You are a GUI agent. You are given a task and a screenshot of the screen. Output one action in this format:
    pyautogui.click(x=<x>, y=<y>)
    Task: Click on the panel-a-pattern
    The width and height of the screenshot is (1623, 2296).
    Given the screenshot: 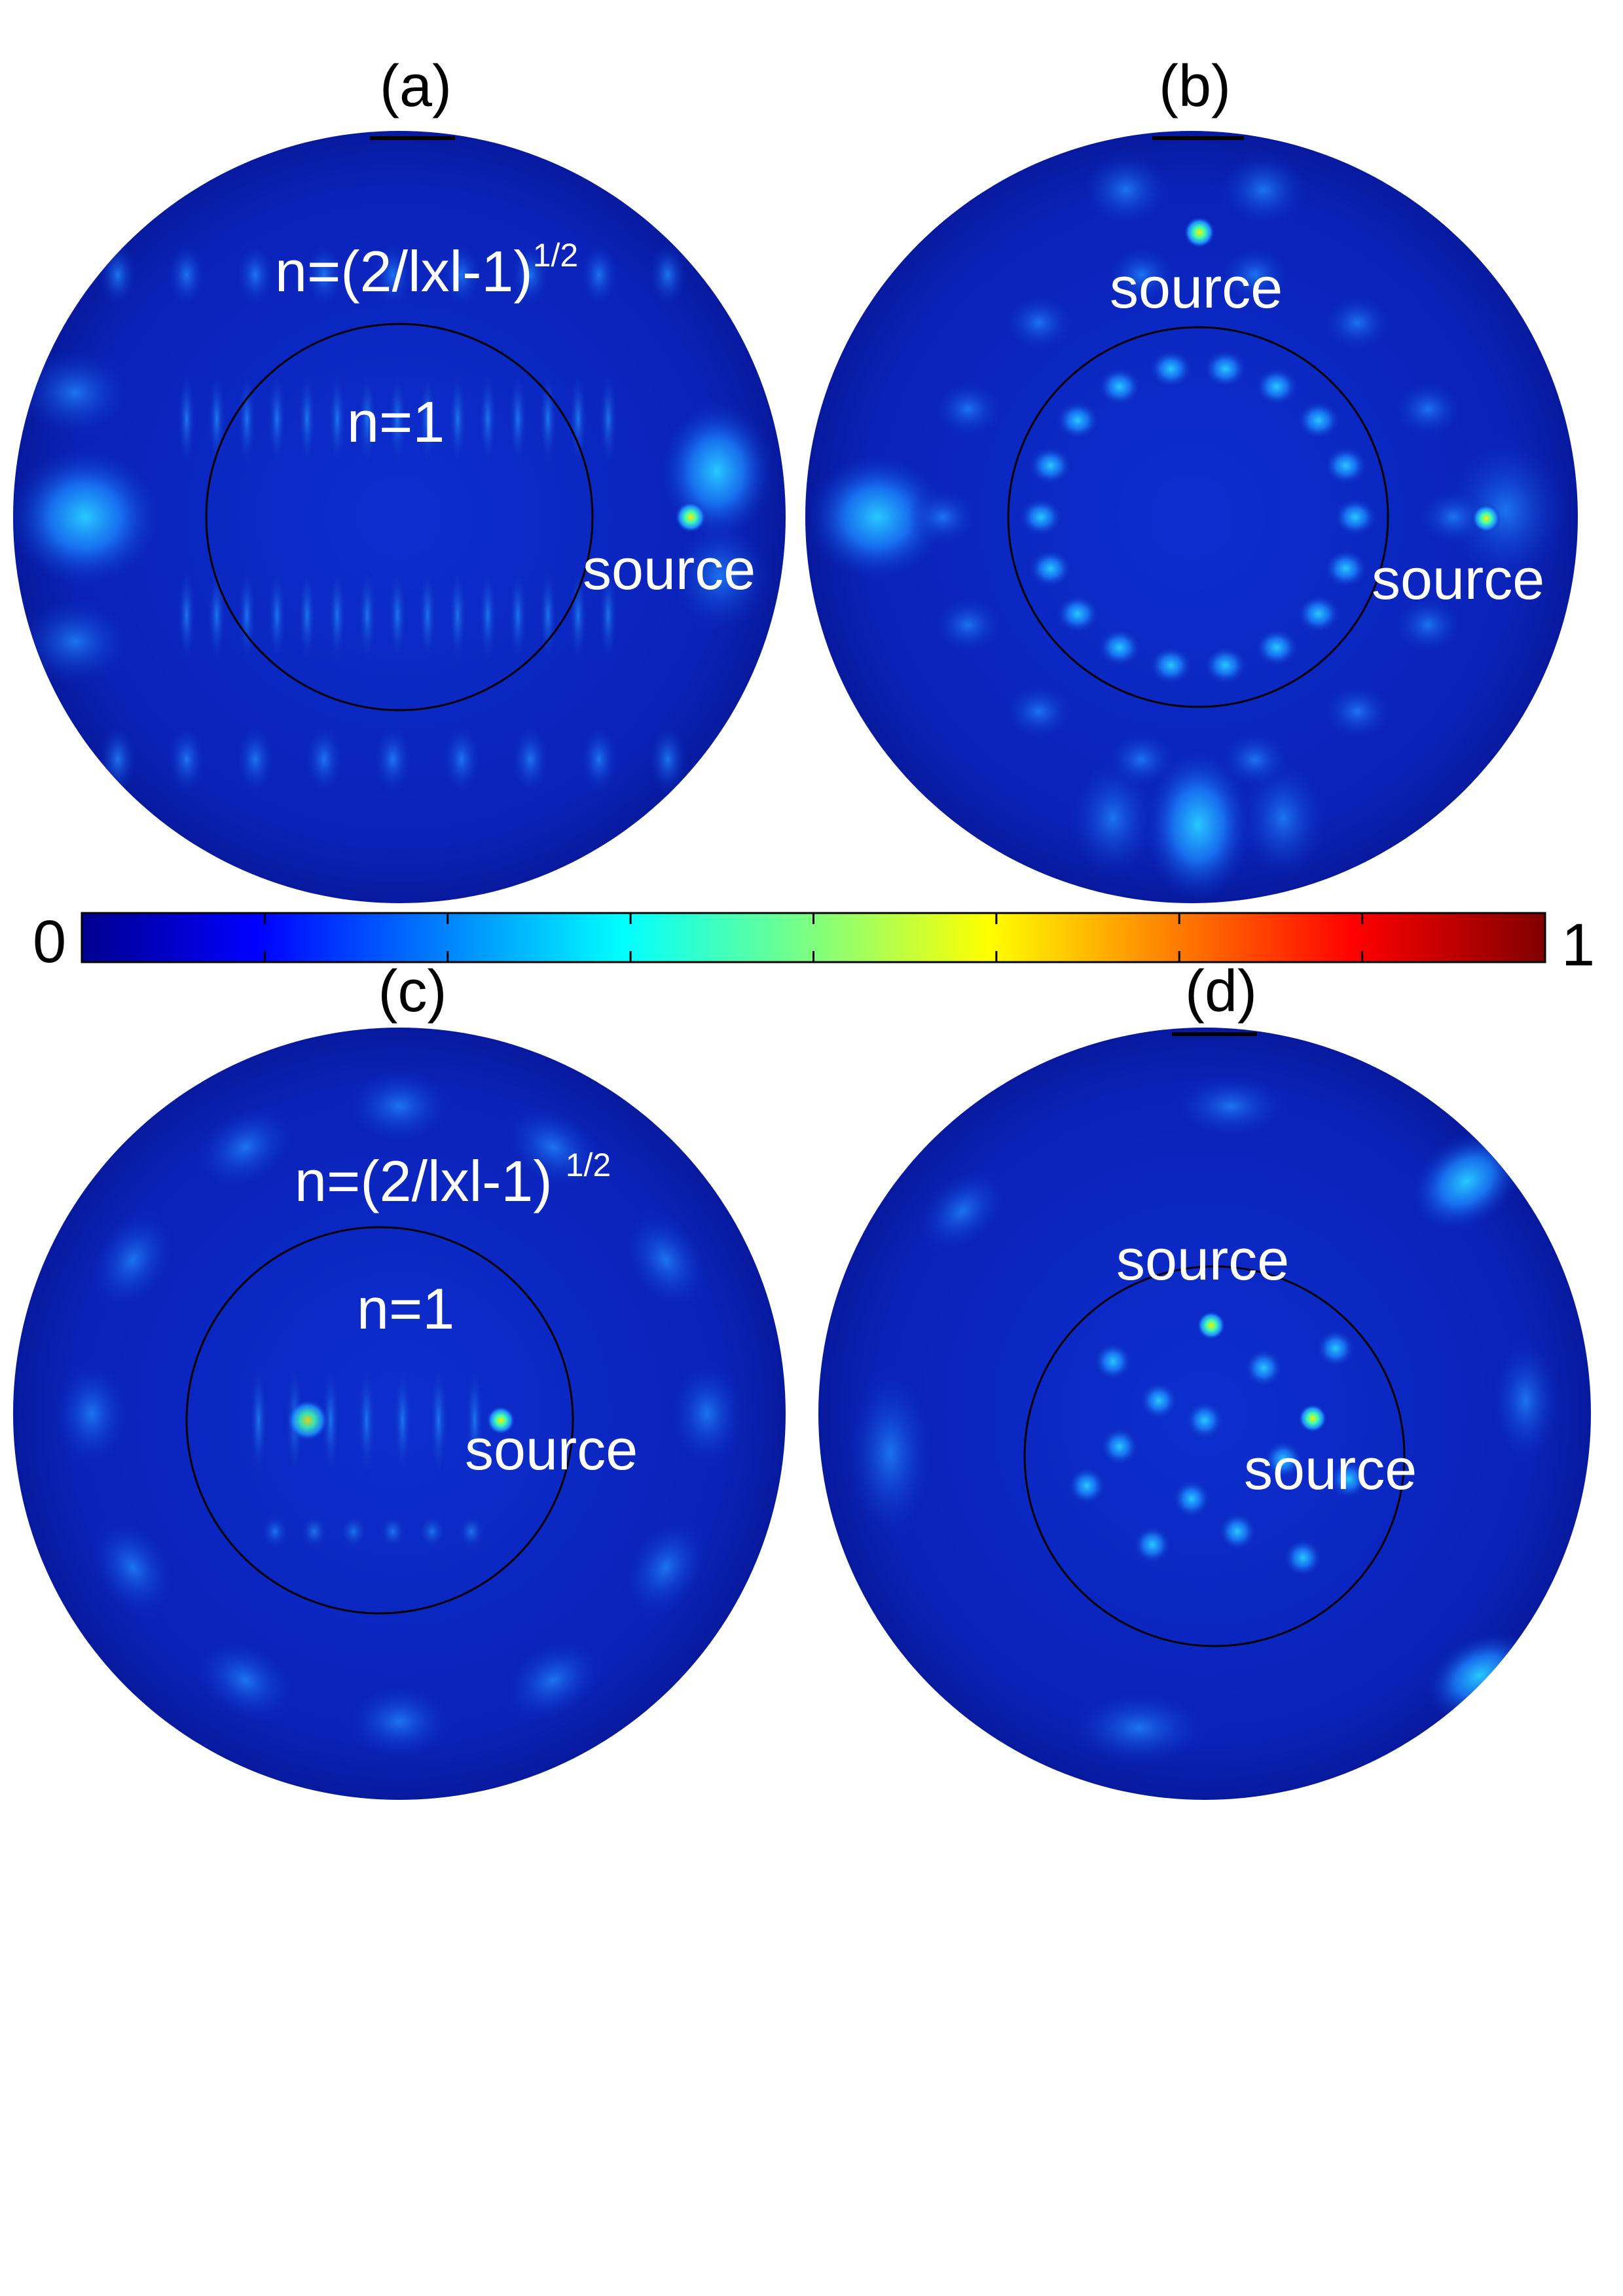 What is the action you would take?
    pyautogui.click(x=394, y=518)
    